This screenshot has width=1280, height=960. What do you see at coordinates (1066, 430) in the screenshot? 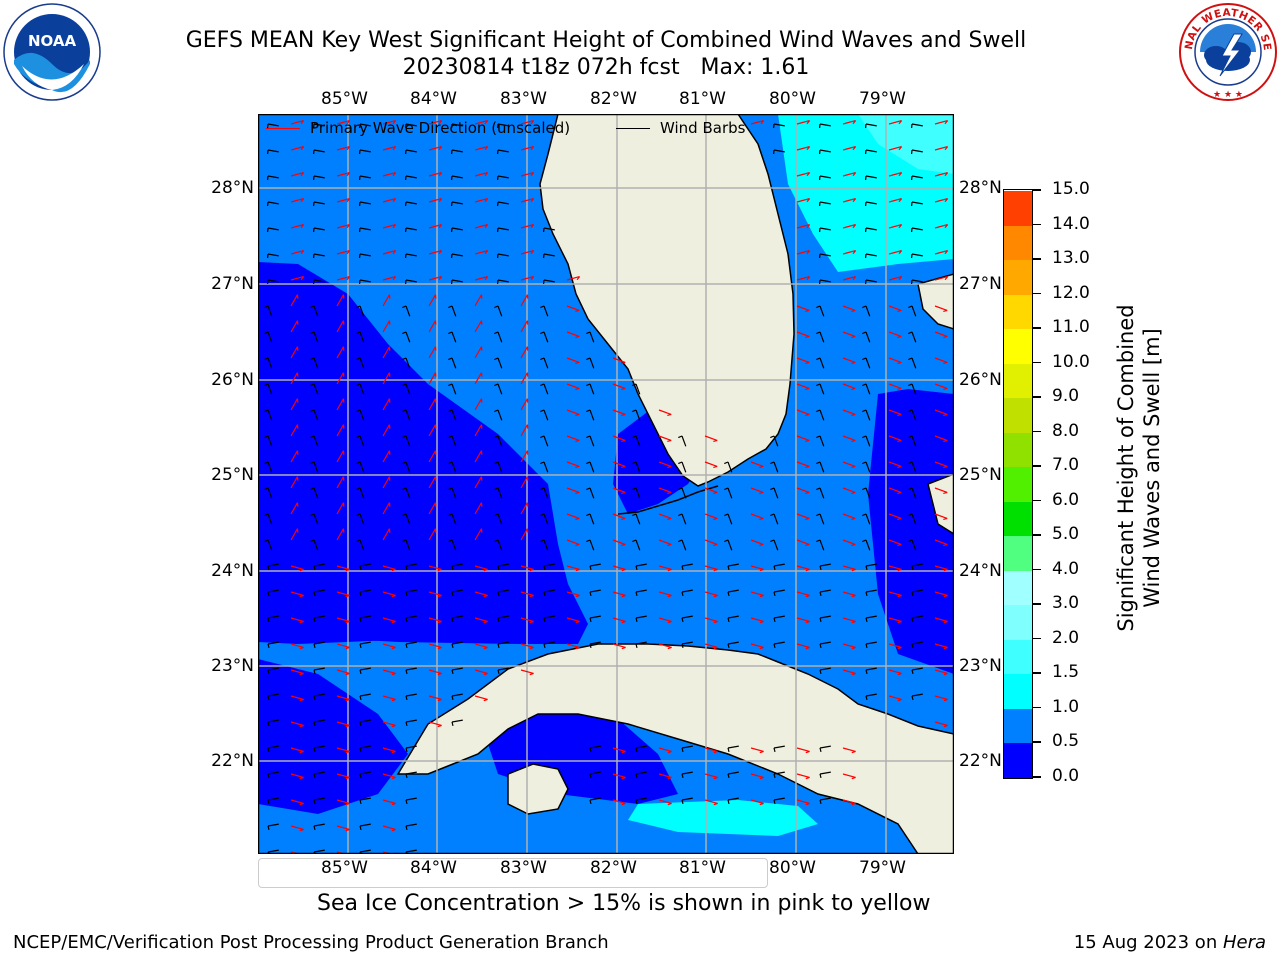
I see `colorbar-tick-label: 8.0` at bounding box center [1066, 430].